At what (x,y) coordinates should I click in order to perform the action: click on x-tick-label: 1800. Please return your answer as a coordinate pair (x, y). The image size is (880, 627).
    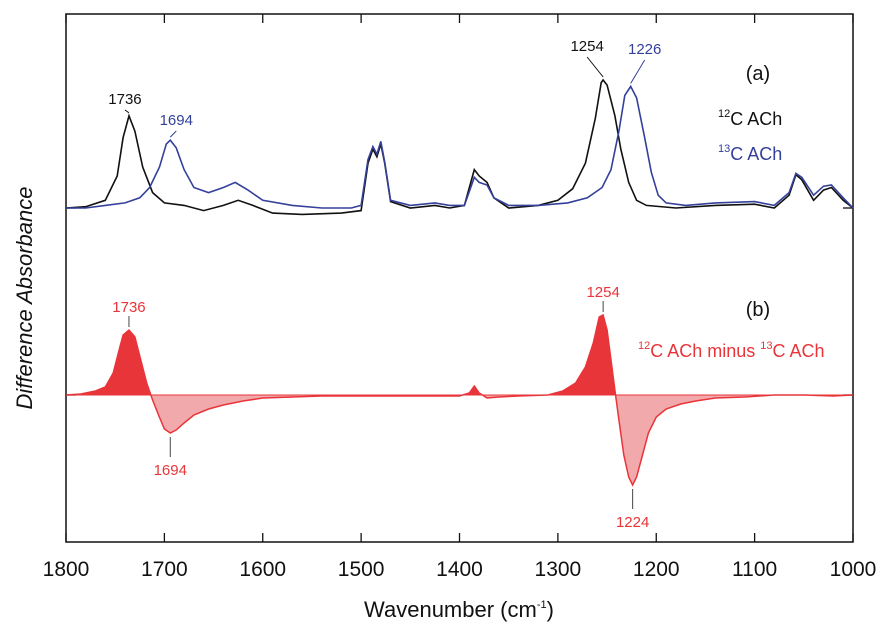
    Looking at the image, I should click on (66, 569).